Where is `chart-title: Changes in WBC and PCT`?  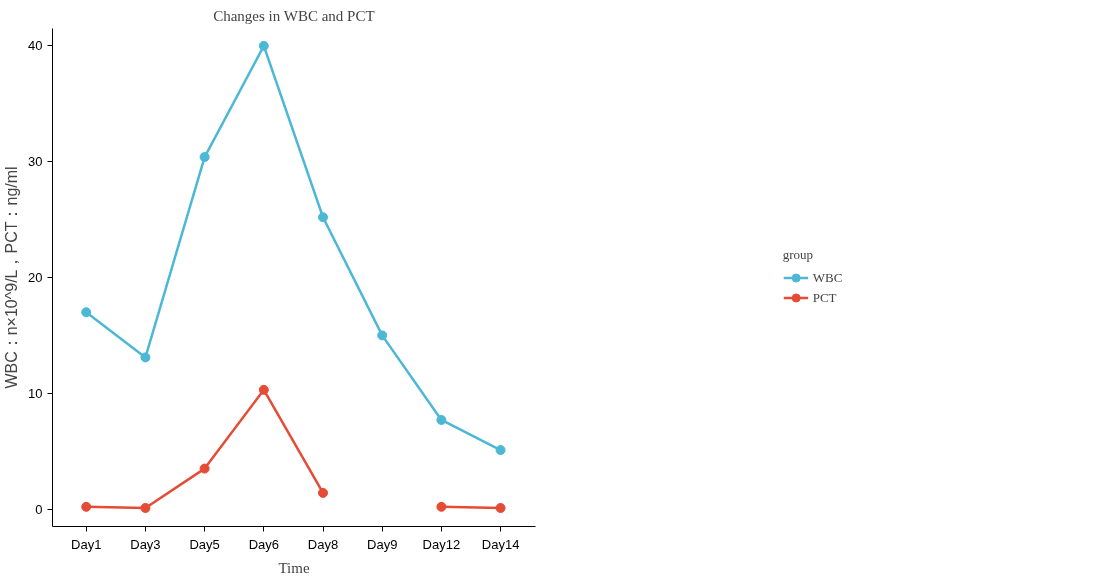 chart-title: Changes in WBC and PCT is located at coordinates (294, 15).